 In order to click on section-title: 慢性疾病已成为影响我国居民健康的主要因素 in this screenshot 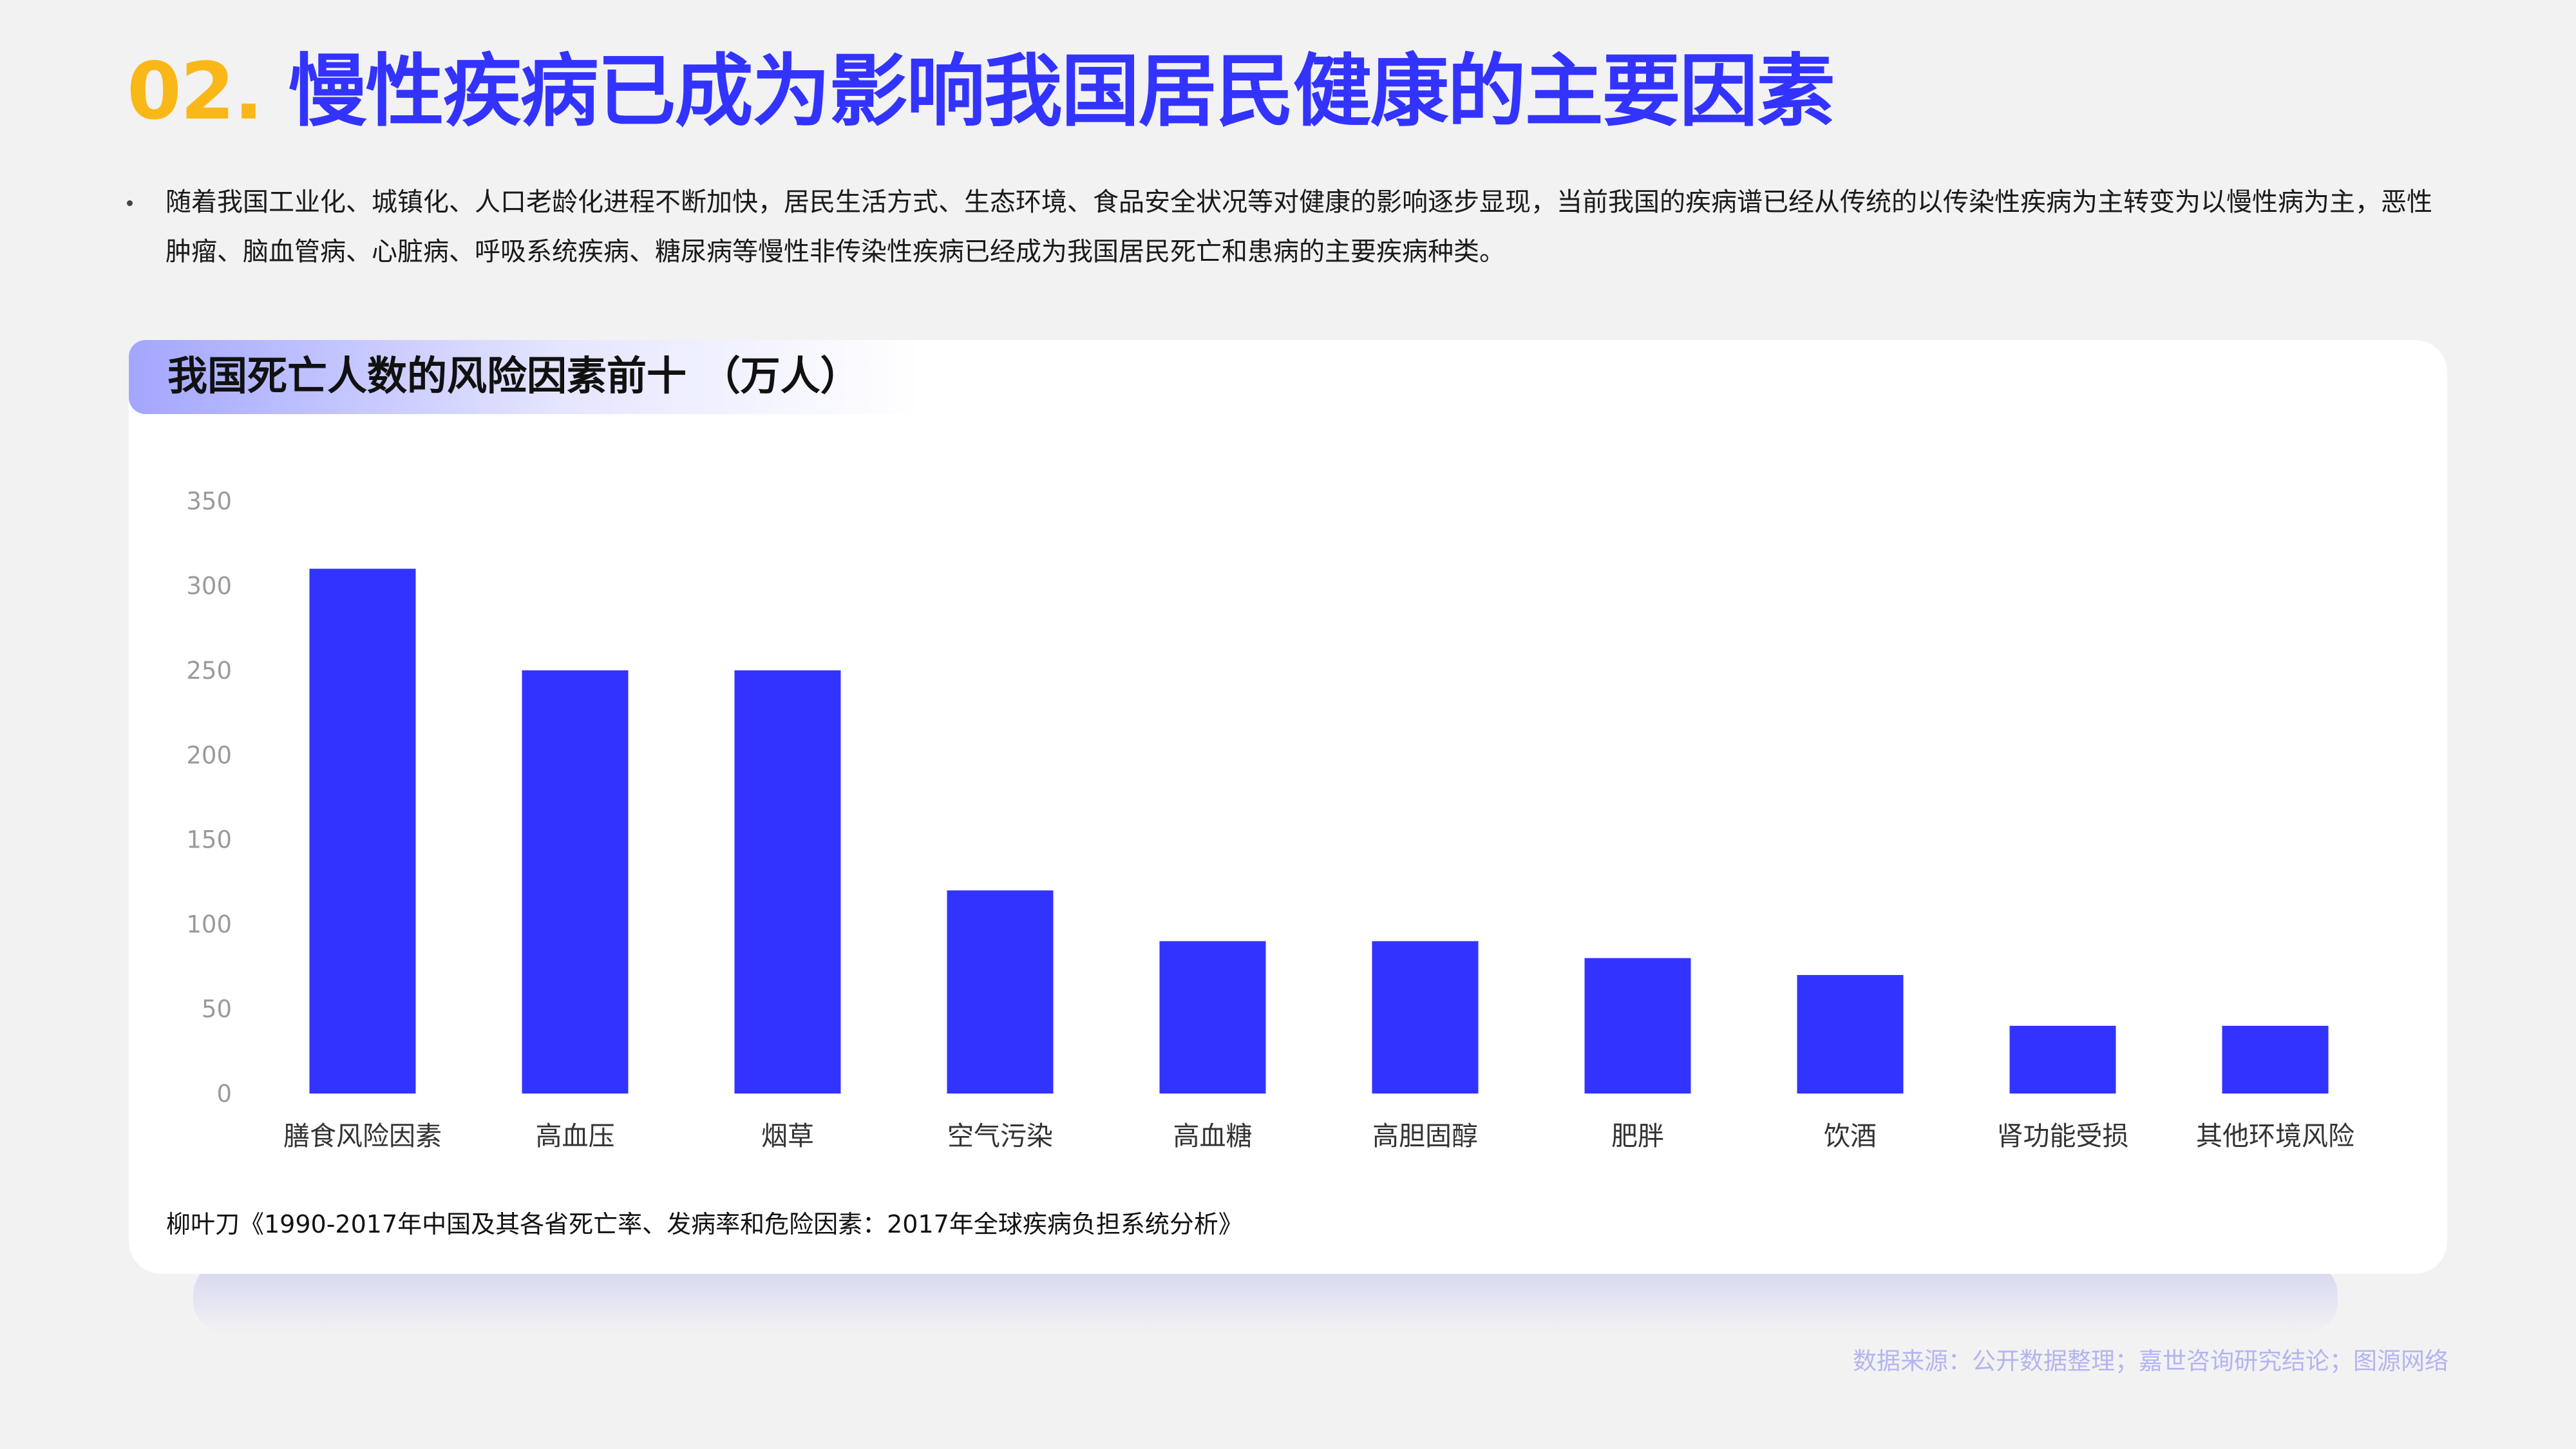, I will do `click(1061, 92)`.